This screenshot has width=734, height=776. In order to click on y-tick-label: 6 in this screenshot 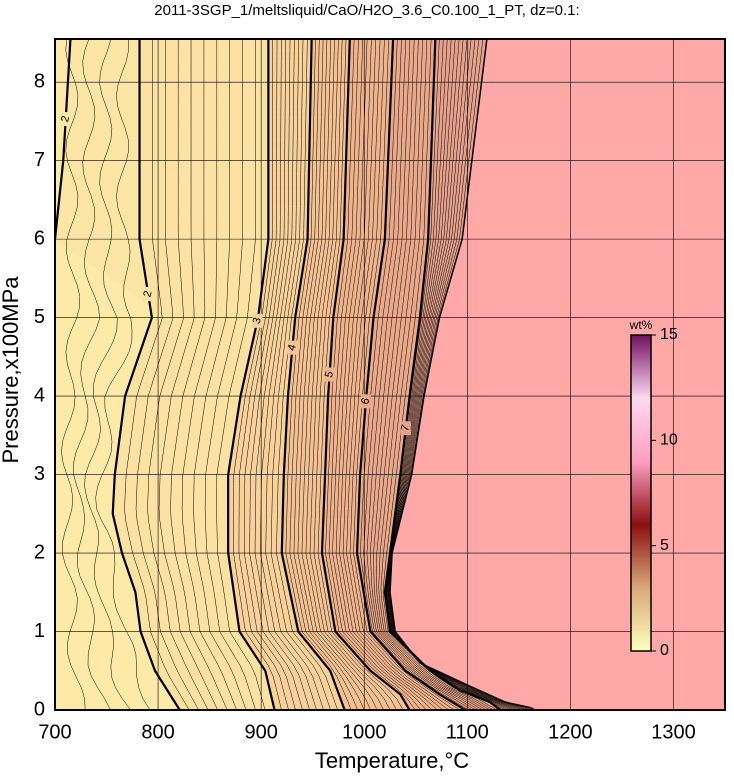, I will do `click(39, 238)`.